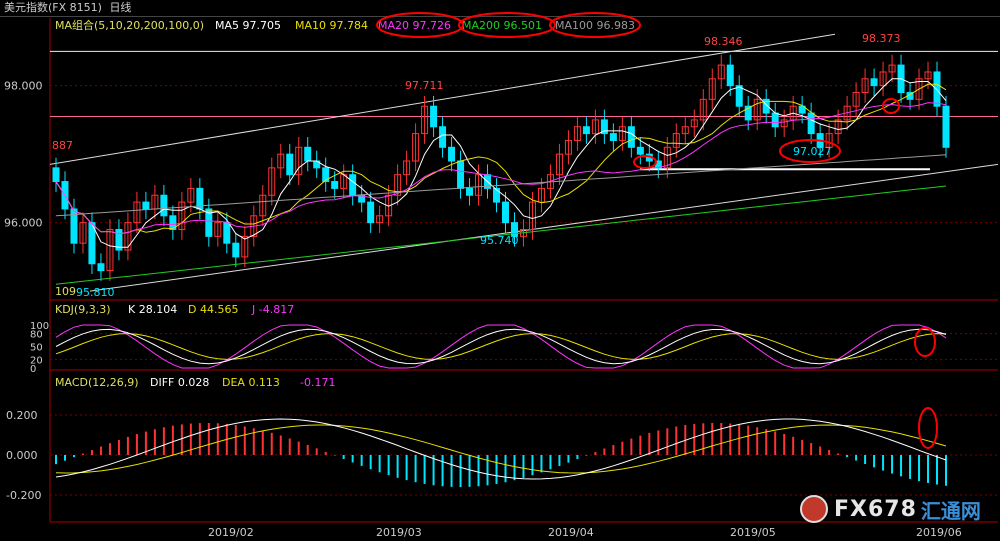  I want to click on kdj-j-value: J -4.817, so click(272, 309).